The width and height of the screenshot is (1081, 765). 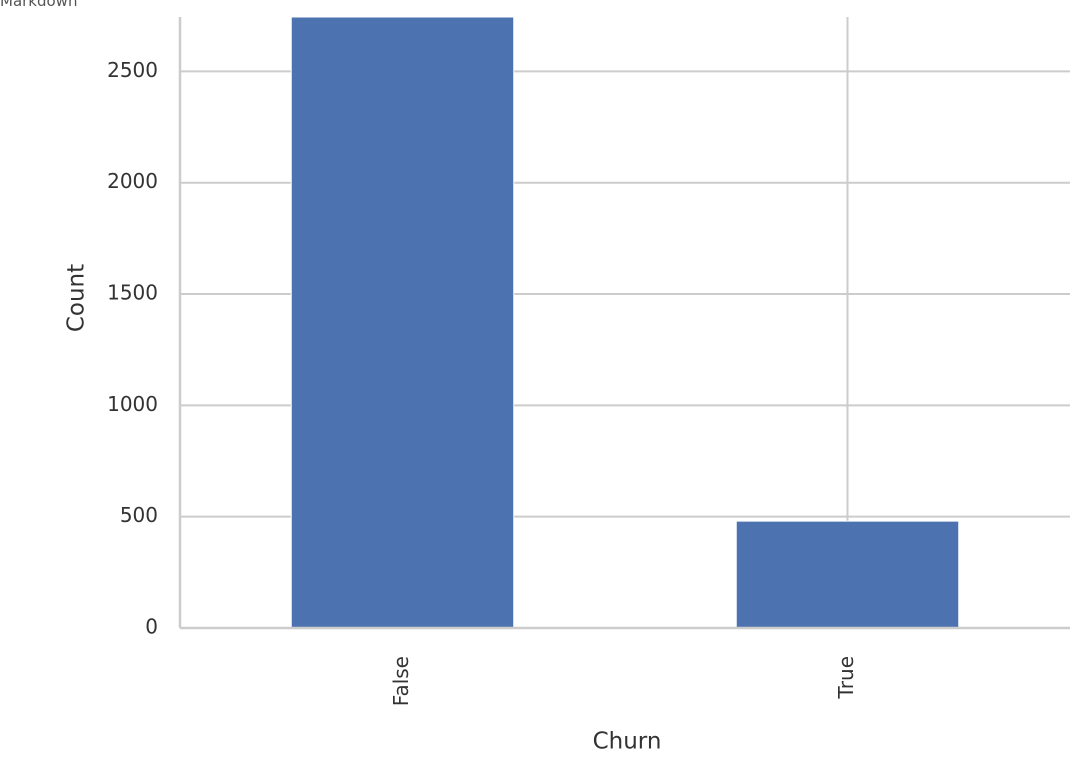 I want to click on y-tick-labels: 0 500 1000 1500 2000 2500, so click(x=132, y=348).